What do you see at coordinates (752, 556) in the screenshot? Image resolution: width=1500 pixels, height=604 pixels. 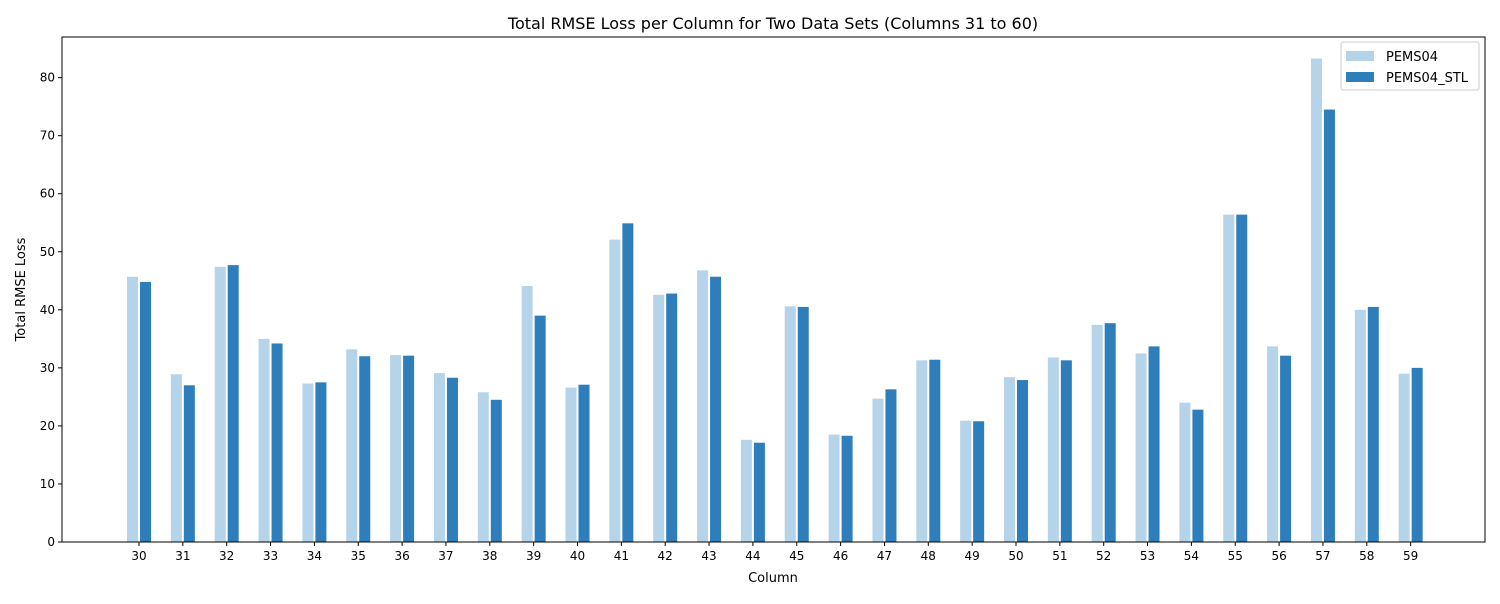 I see `x-tick-label: 44` at bounding box center [752, 556].